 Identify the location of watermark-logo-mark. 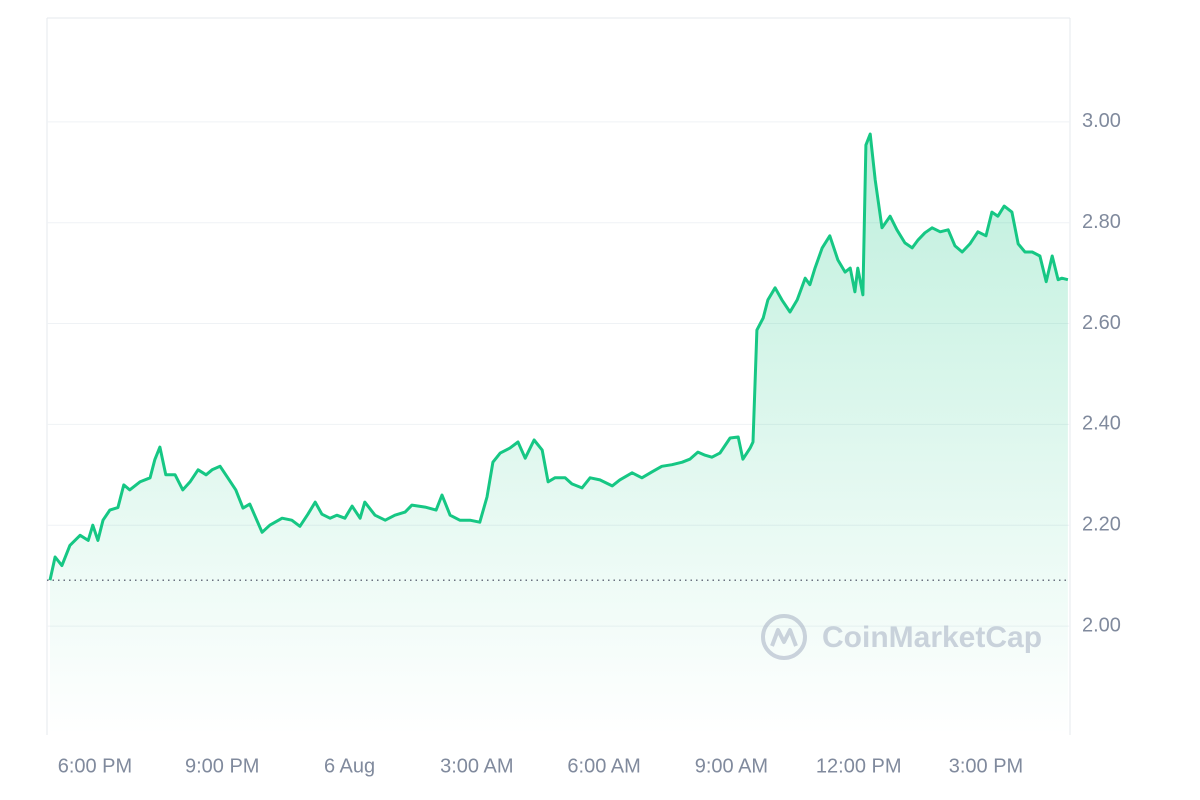
(784, 637).